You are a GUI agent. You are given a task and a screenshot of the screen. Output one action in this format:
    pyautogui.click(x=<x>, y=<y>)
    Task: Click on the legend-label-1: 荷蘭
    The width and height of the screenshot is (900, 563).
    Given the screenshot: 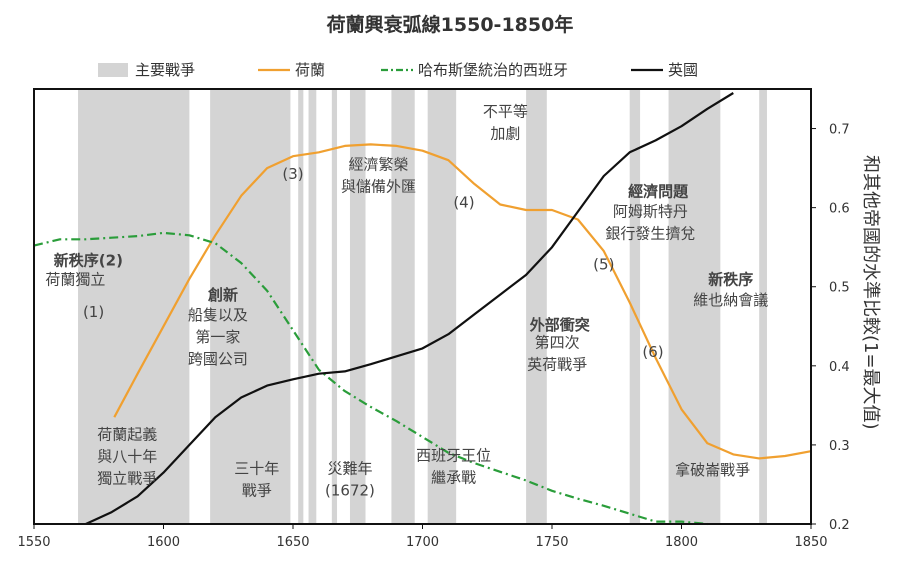 What is the action you would take?
    pyautogui.click(x=310, y=70)
    